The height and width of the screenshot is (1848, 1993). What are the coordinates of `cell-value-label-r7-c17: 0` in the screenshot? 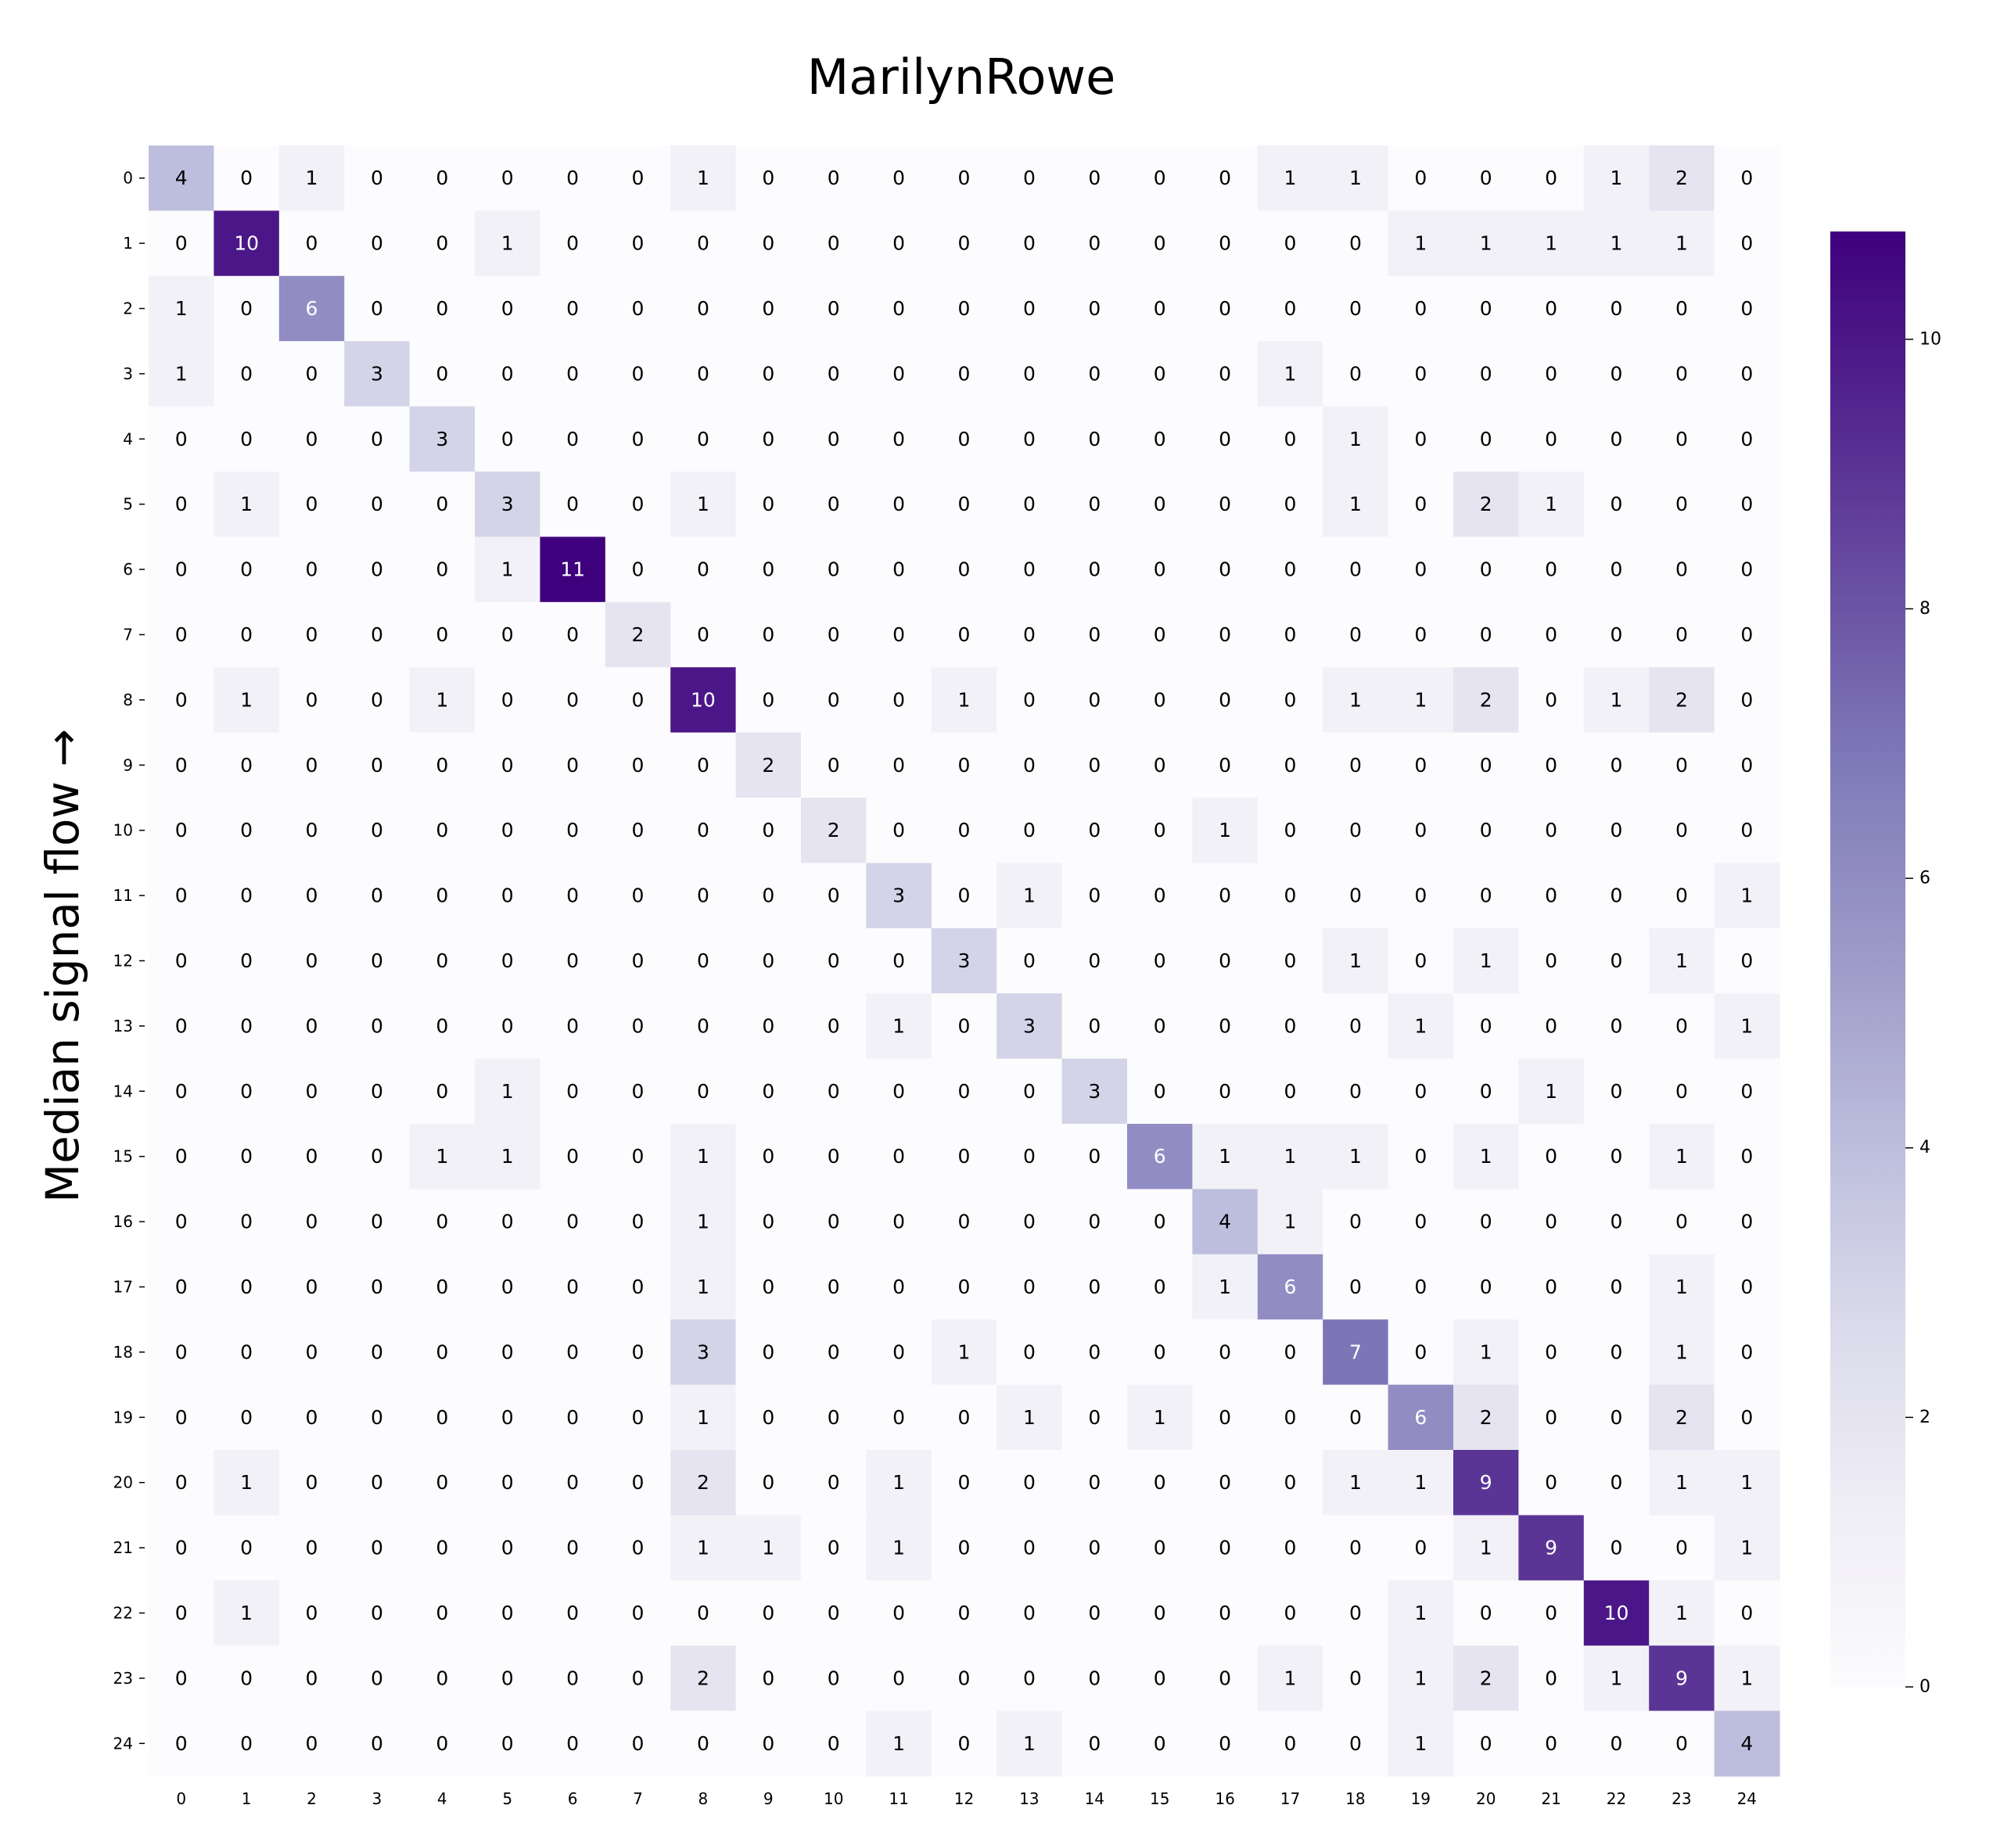 It's located at (1291, 634).